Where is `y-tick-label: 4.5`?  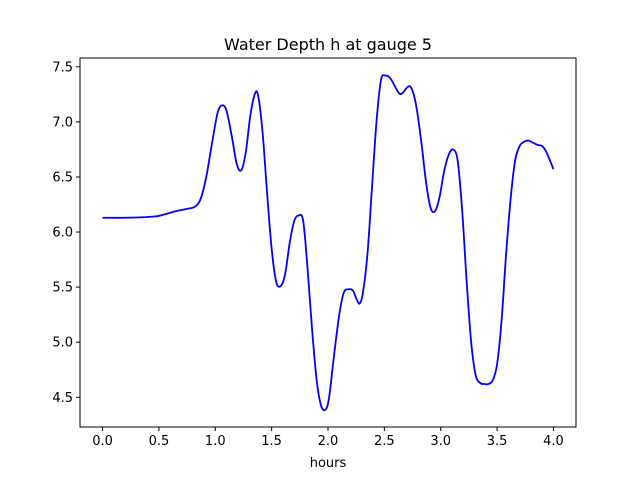
y-tick-label: 4.5 is located at coordinates (62, 398).